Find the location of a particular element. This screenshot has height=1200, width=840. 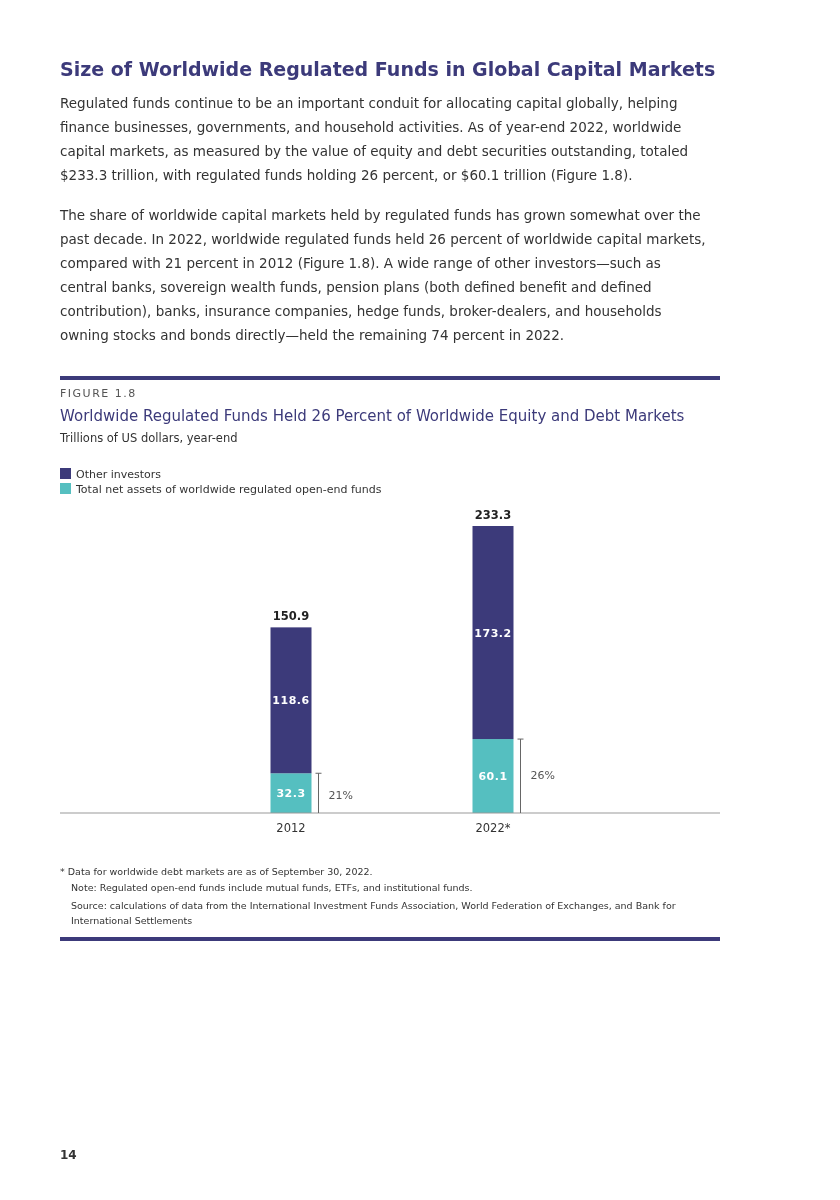

x-tick-label: 2022* is located at coordinates (493, 828).